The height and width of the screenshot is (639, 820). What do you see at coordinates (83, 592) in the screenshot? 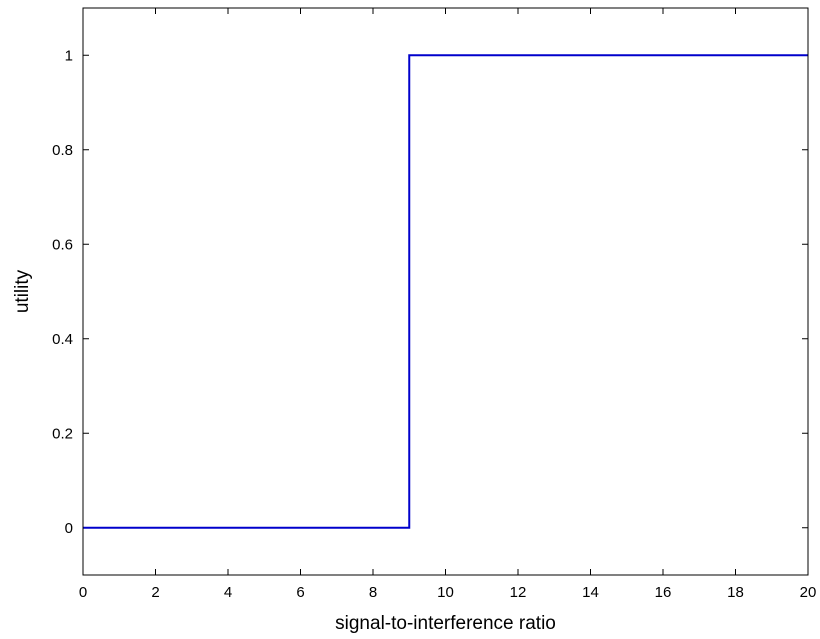
I see `x-tick-label: 0` at bounding box center [83, 592].